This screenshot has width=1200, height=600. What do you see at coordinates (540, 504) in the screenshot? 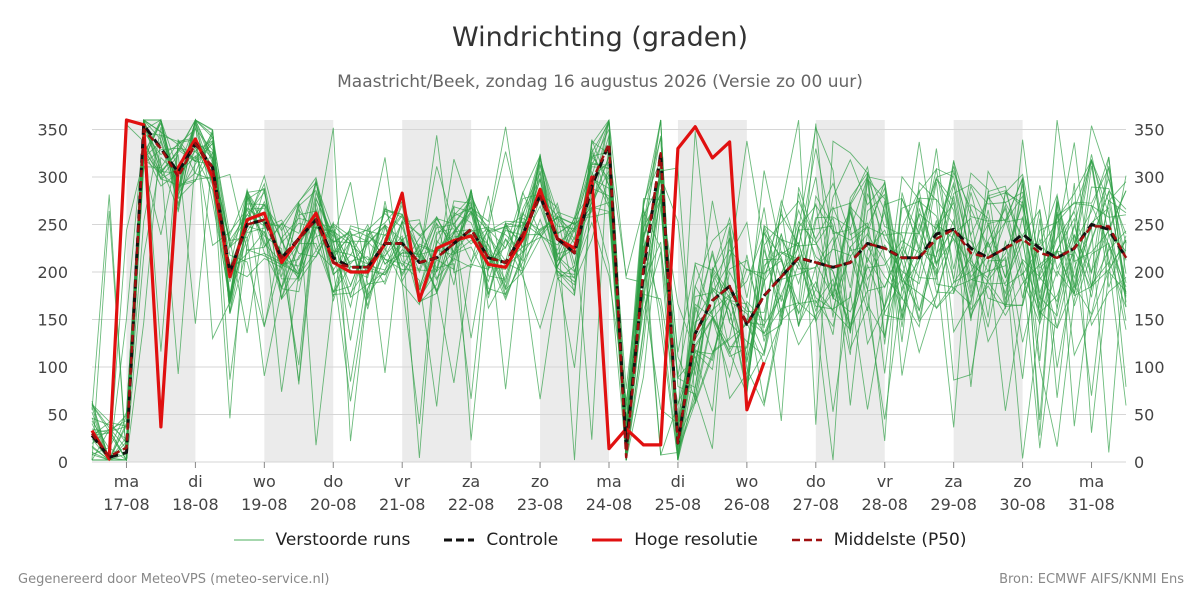
I see `x-tick-date: 23-08` at bounding box center [540, 504].